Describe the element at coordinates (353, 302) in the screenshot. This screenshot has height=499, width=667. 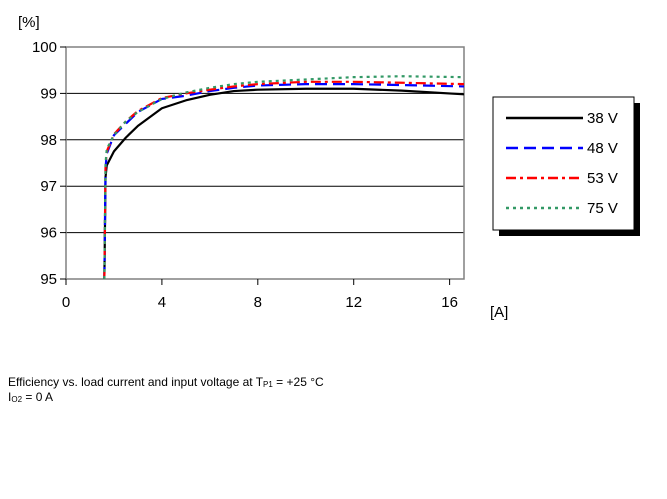
I see `x-tick-label: 12` at that location.